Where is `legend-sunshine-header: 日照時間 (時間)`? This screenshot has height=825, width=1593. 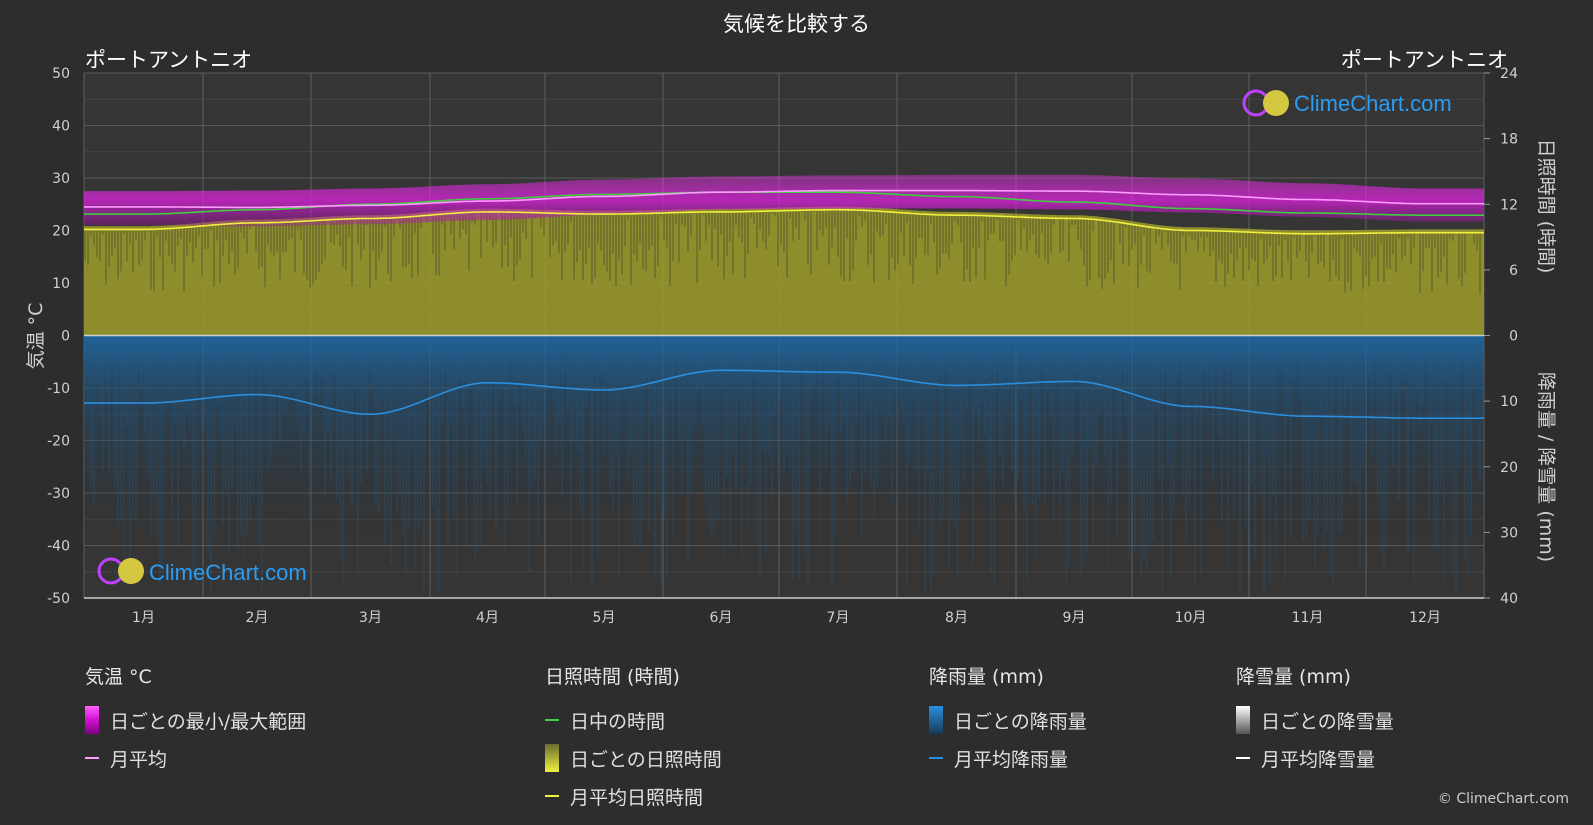 legend-sunshine-header: 日照時間 (時間) is located at coordinates (612, 677).